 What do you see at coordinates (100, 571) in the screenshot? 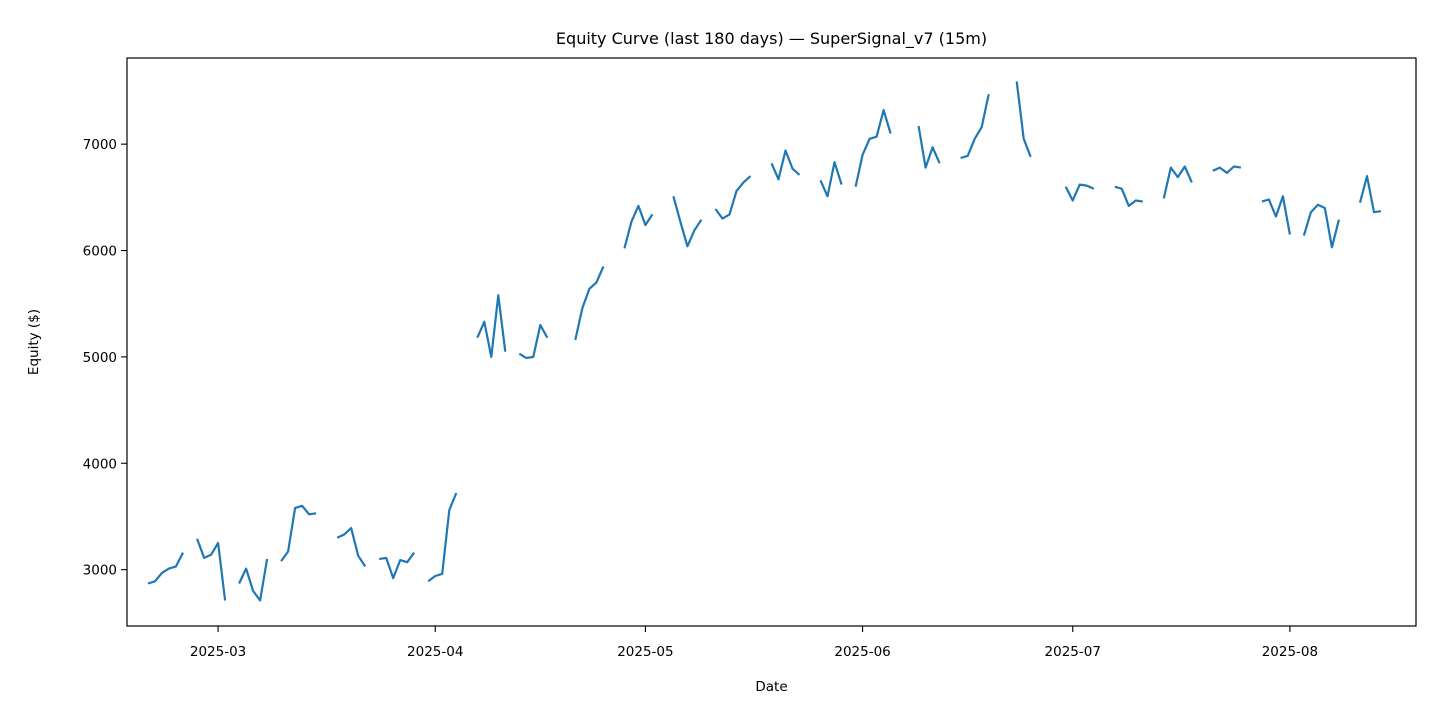
I see `y-tick-label: 3000` at bounding box center [100, 571].